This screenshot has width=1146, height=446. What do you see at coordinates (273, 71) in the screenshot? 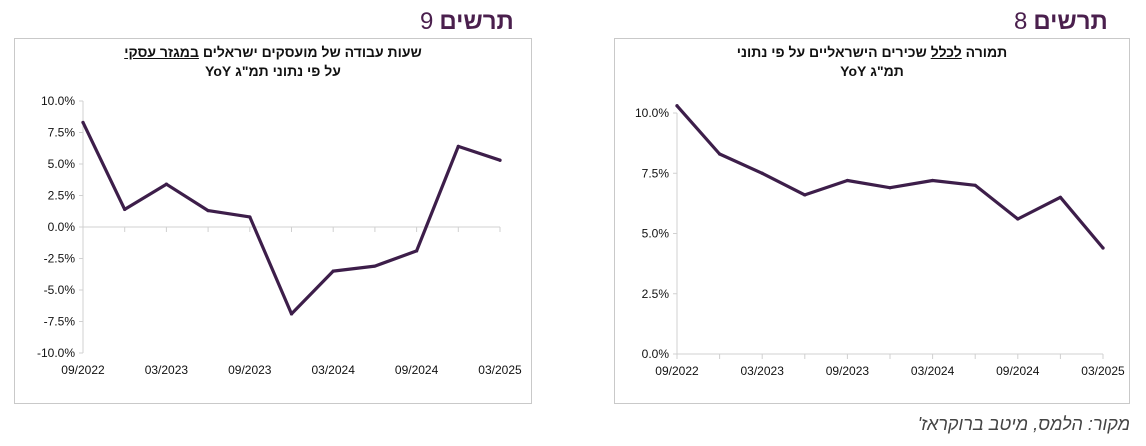
I see `chart-title-line2: על פי נתוני תמ"ג YoY` at bounding box center [273, 71].